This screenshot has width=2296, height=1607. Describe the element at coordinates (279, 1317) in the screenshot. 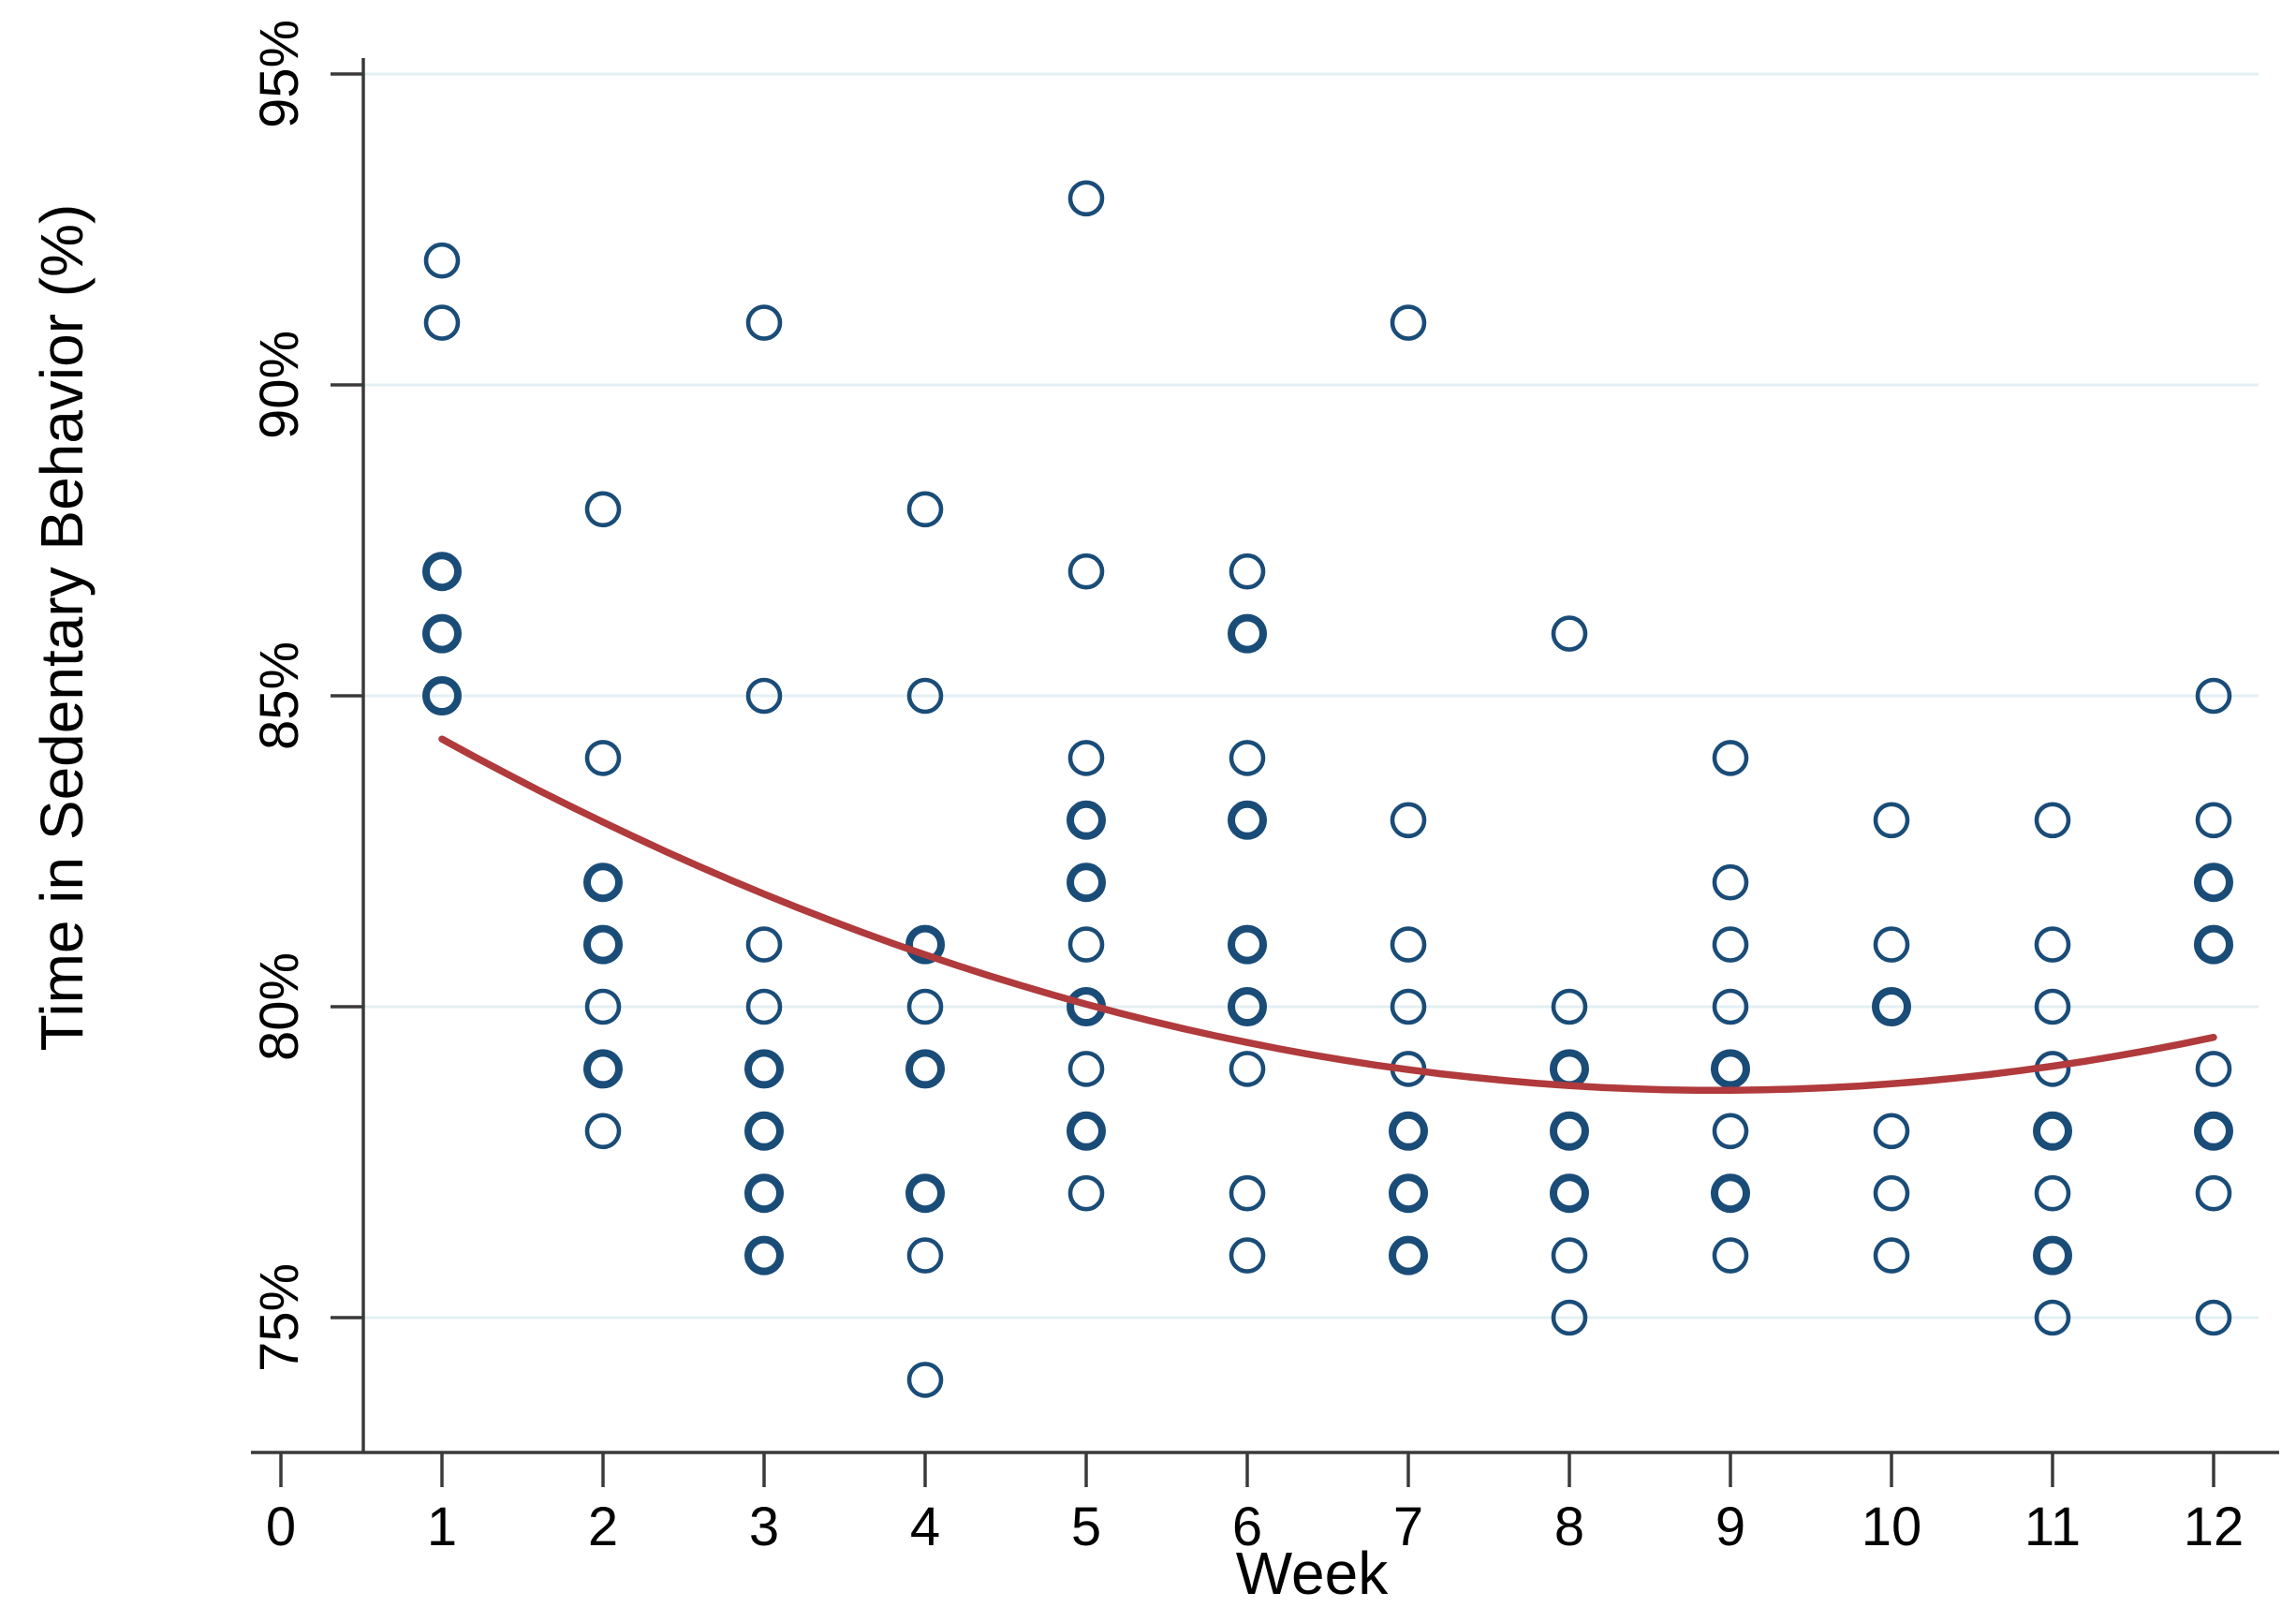

I see `y-tick-label-75: 75%` at that location.